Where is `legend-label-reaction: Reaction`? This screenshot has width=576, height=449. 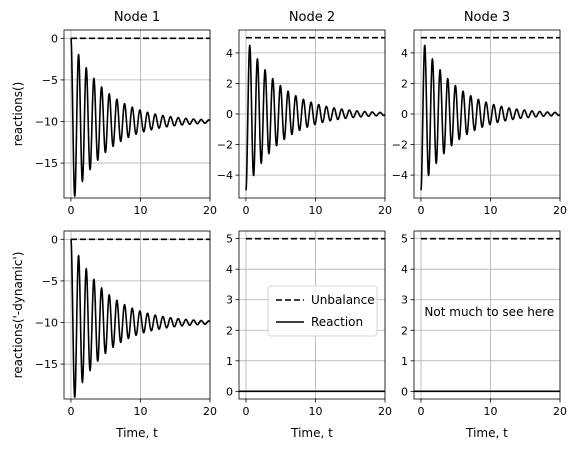 legend-label-reaction: Reaction is located at coordinates (337, 322).